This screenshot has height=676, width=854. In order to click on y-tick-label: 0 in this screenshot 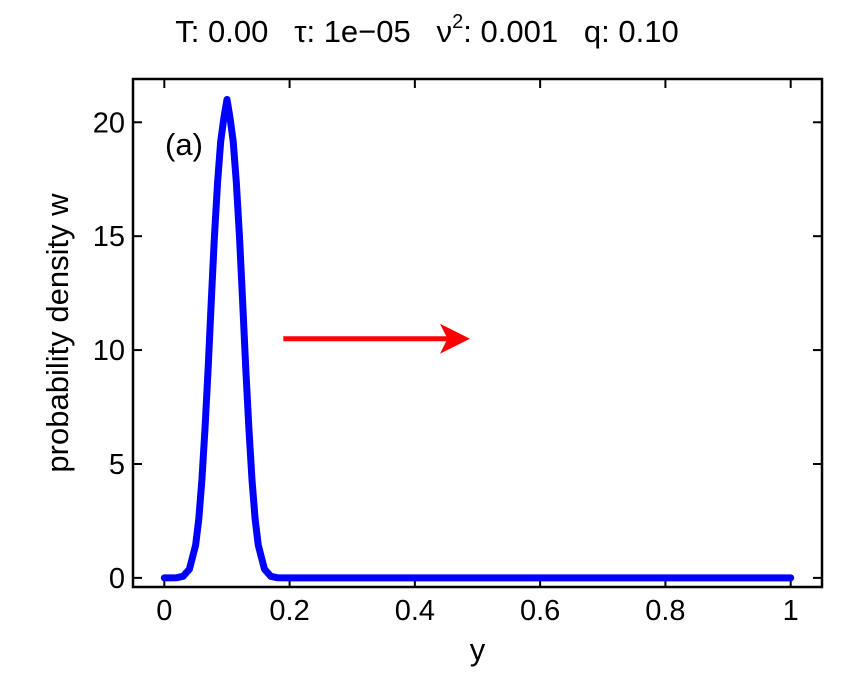, I will do `click(117, 579)`.